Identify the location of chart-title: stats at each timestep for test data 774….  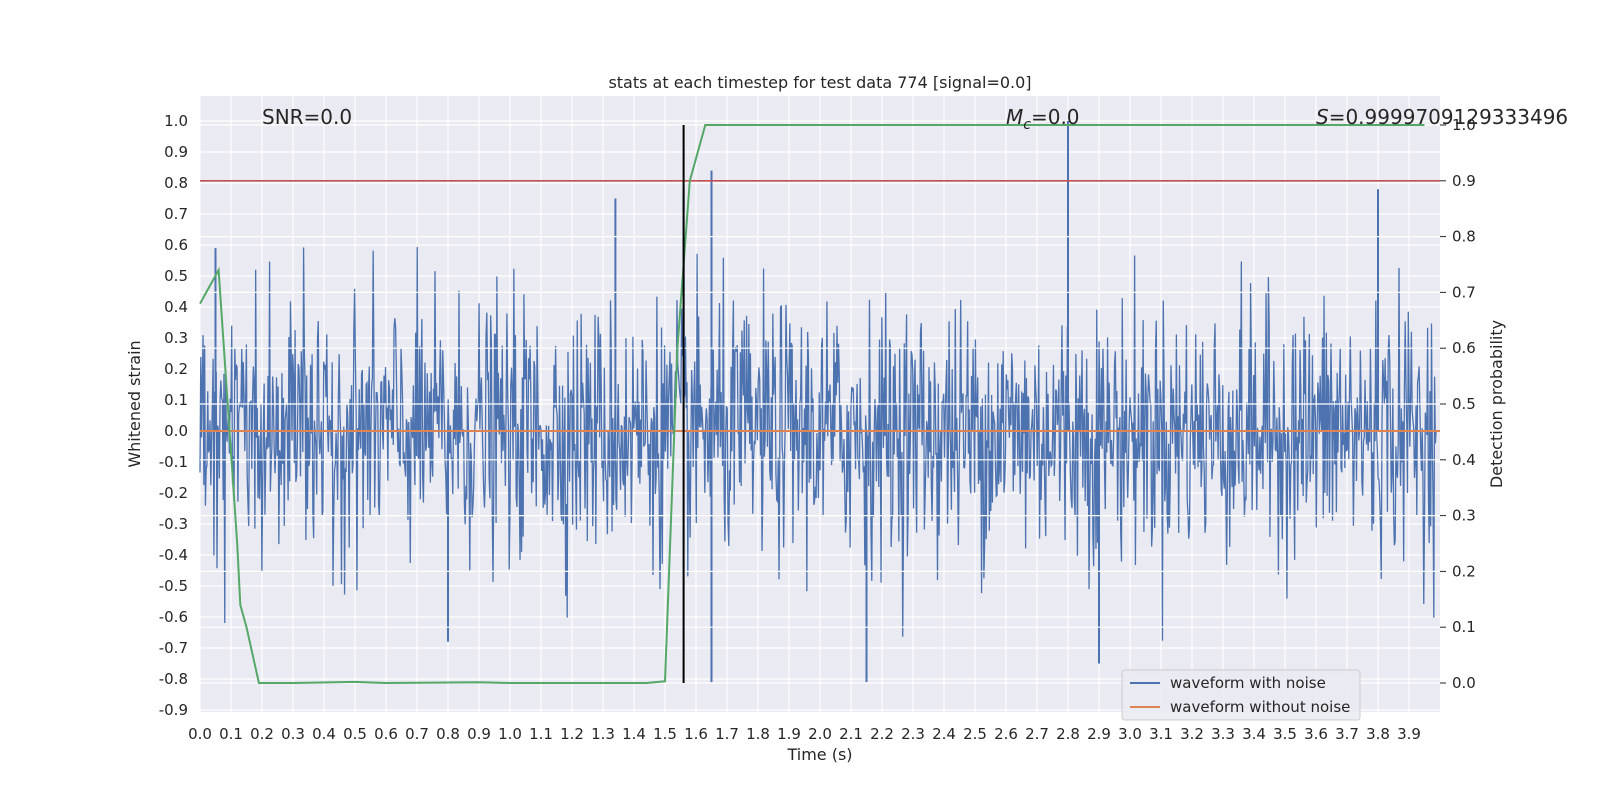
(819, 82).